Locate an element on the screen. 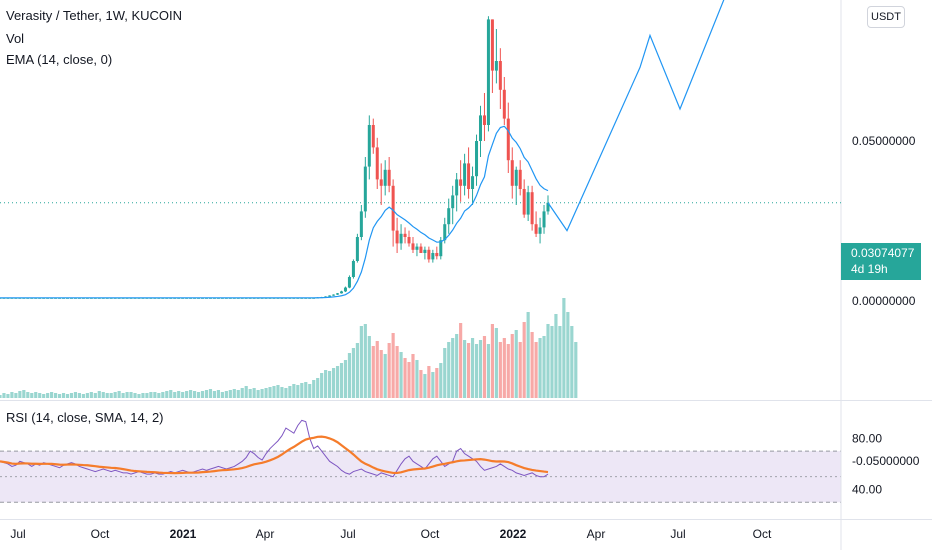 Image resolution: width=932 pixels, height=550 pixels. time-tick-label: Jul is located at coordinates (347, 534).